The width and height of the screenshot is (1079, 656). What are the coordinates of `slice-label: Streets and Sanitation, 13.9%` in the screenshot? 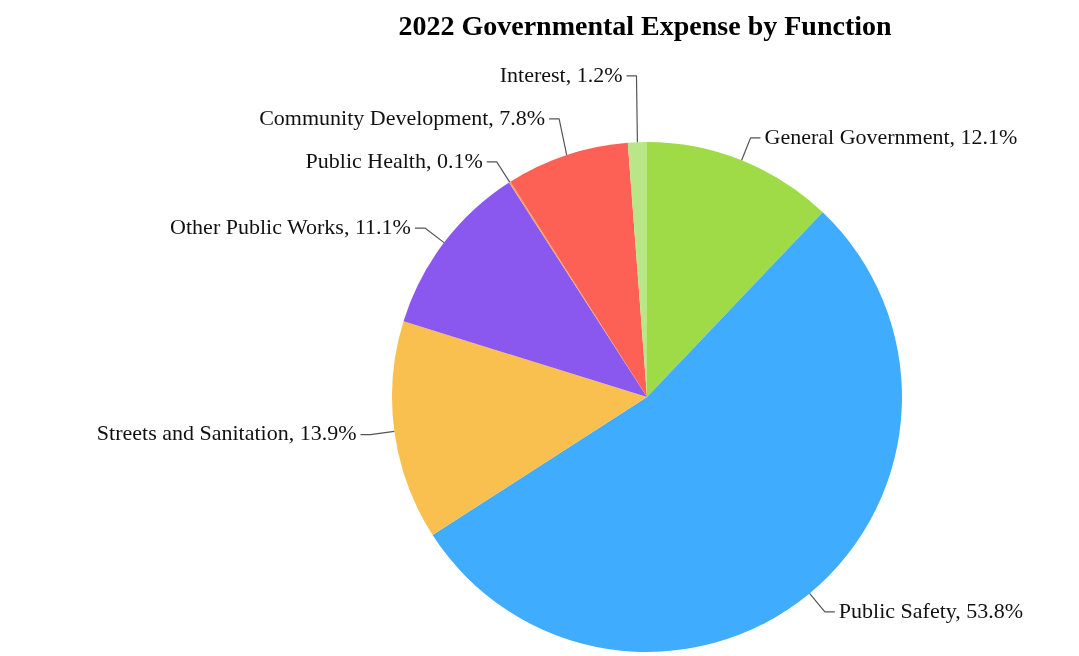 It's located at (226, 433).